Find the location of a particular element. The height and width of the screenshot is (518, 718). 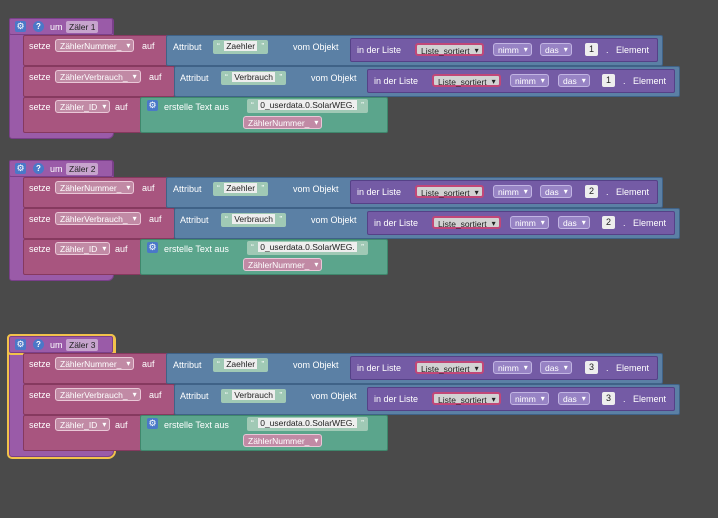

procedure-name: Zäler 2 is located at coordinates (82, 169).